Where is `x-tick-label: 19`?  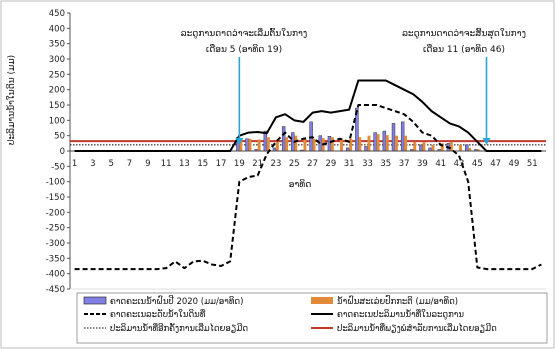 x-tick-label: 19 is located at coordinates (239, 164).